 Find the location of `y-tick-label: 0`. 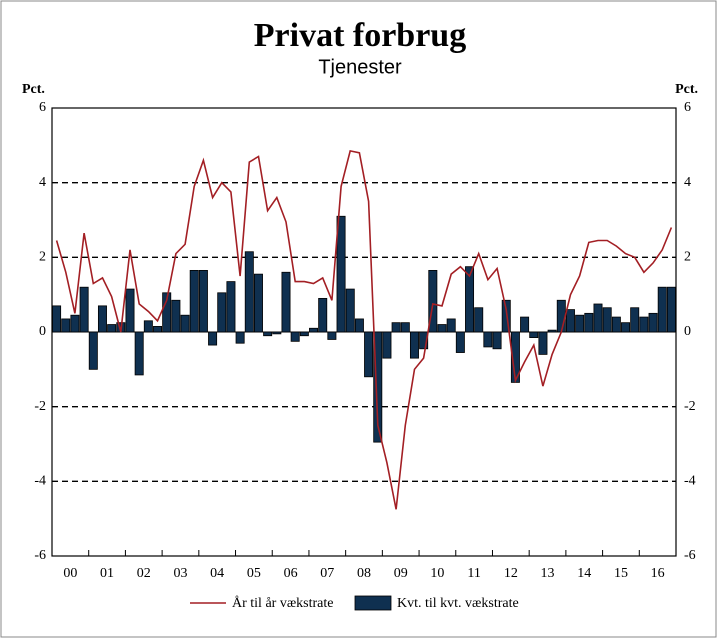

y-tick-label: 0 is located at coordinates (42, 331).